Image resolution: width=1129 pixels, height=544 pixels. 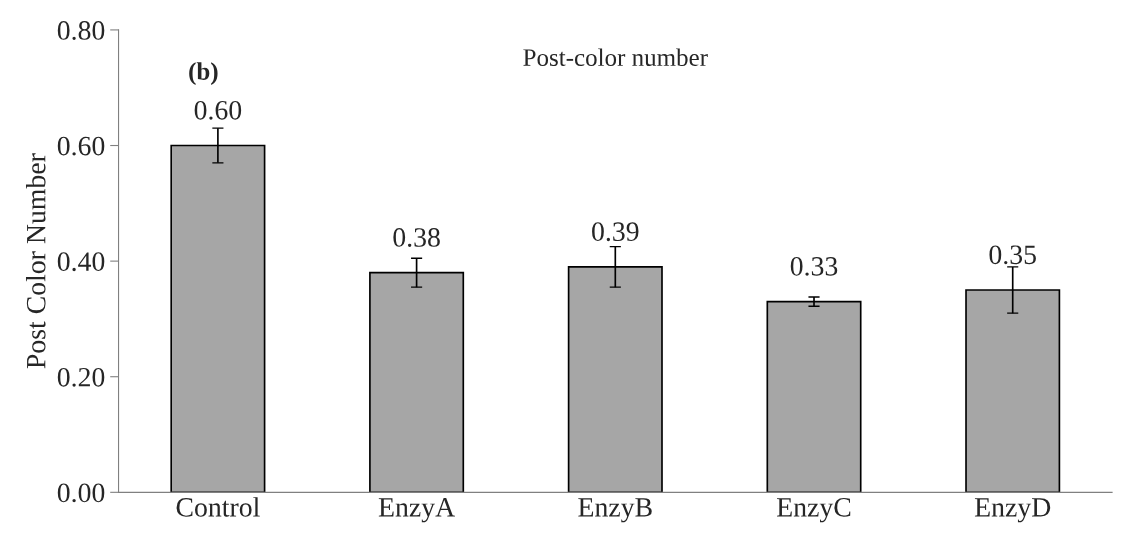 I want to click on y-tick-label: 0.80, so click(x=81, y=30).